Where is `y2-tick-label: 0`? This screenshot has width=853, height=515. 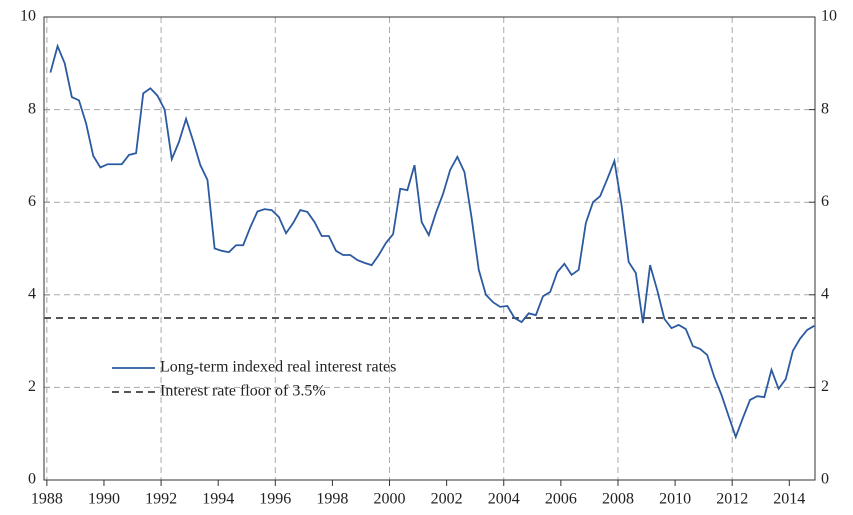 y2-tick-label: 0 is located at coordinates (825, 479).